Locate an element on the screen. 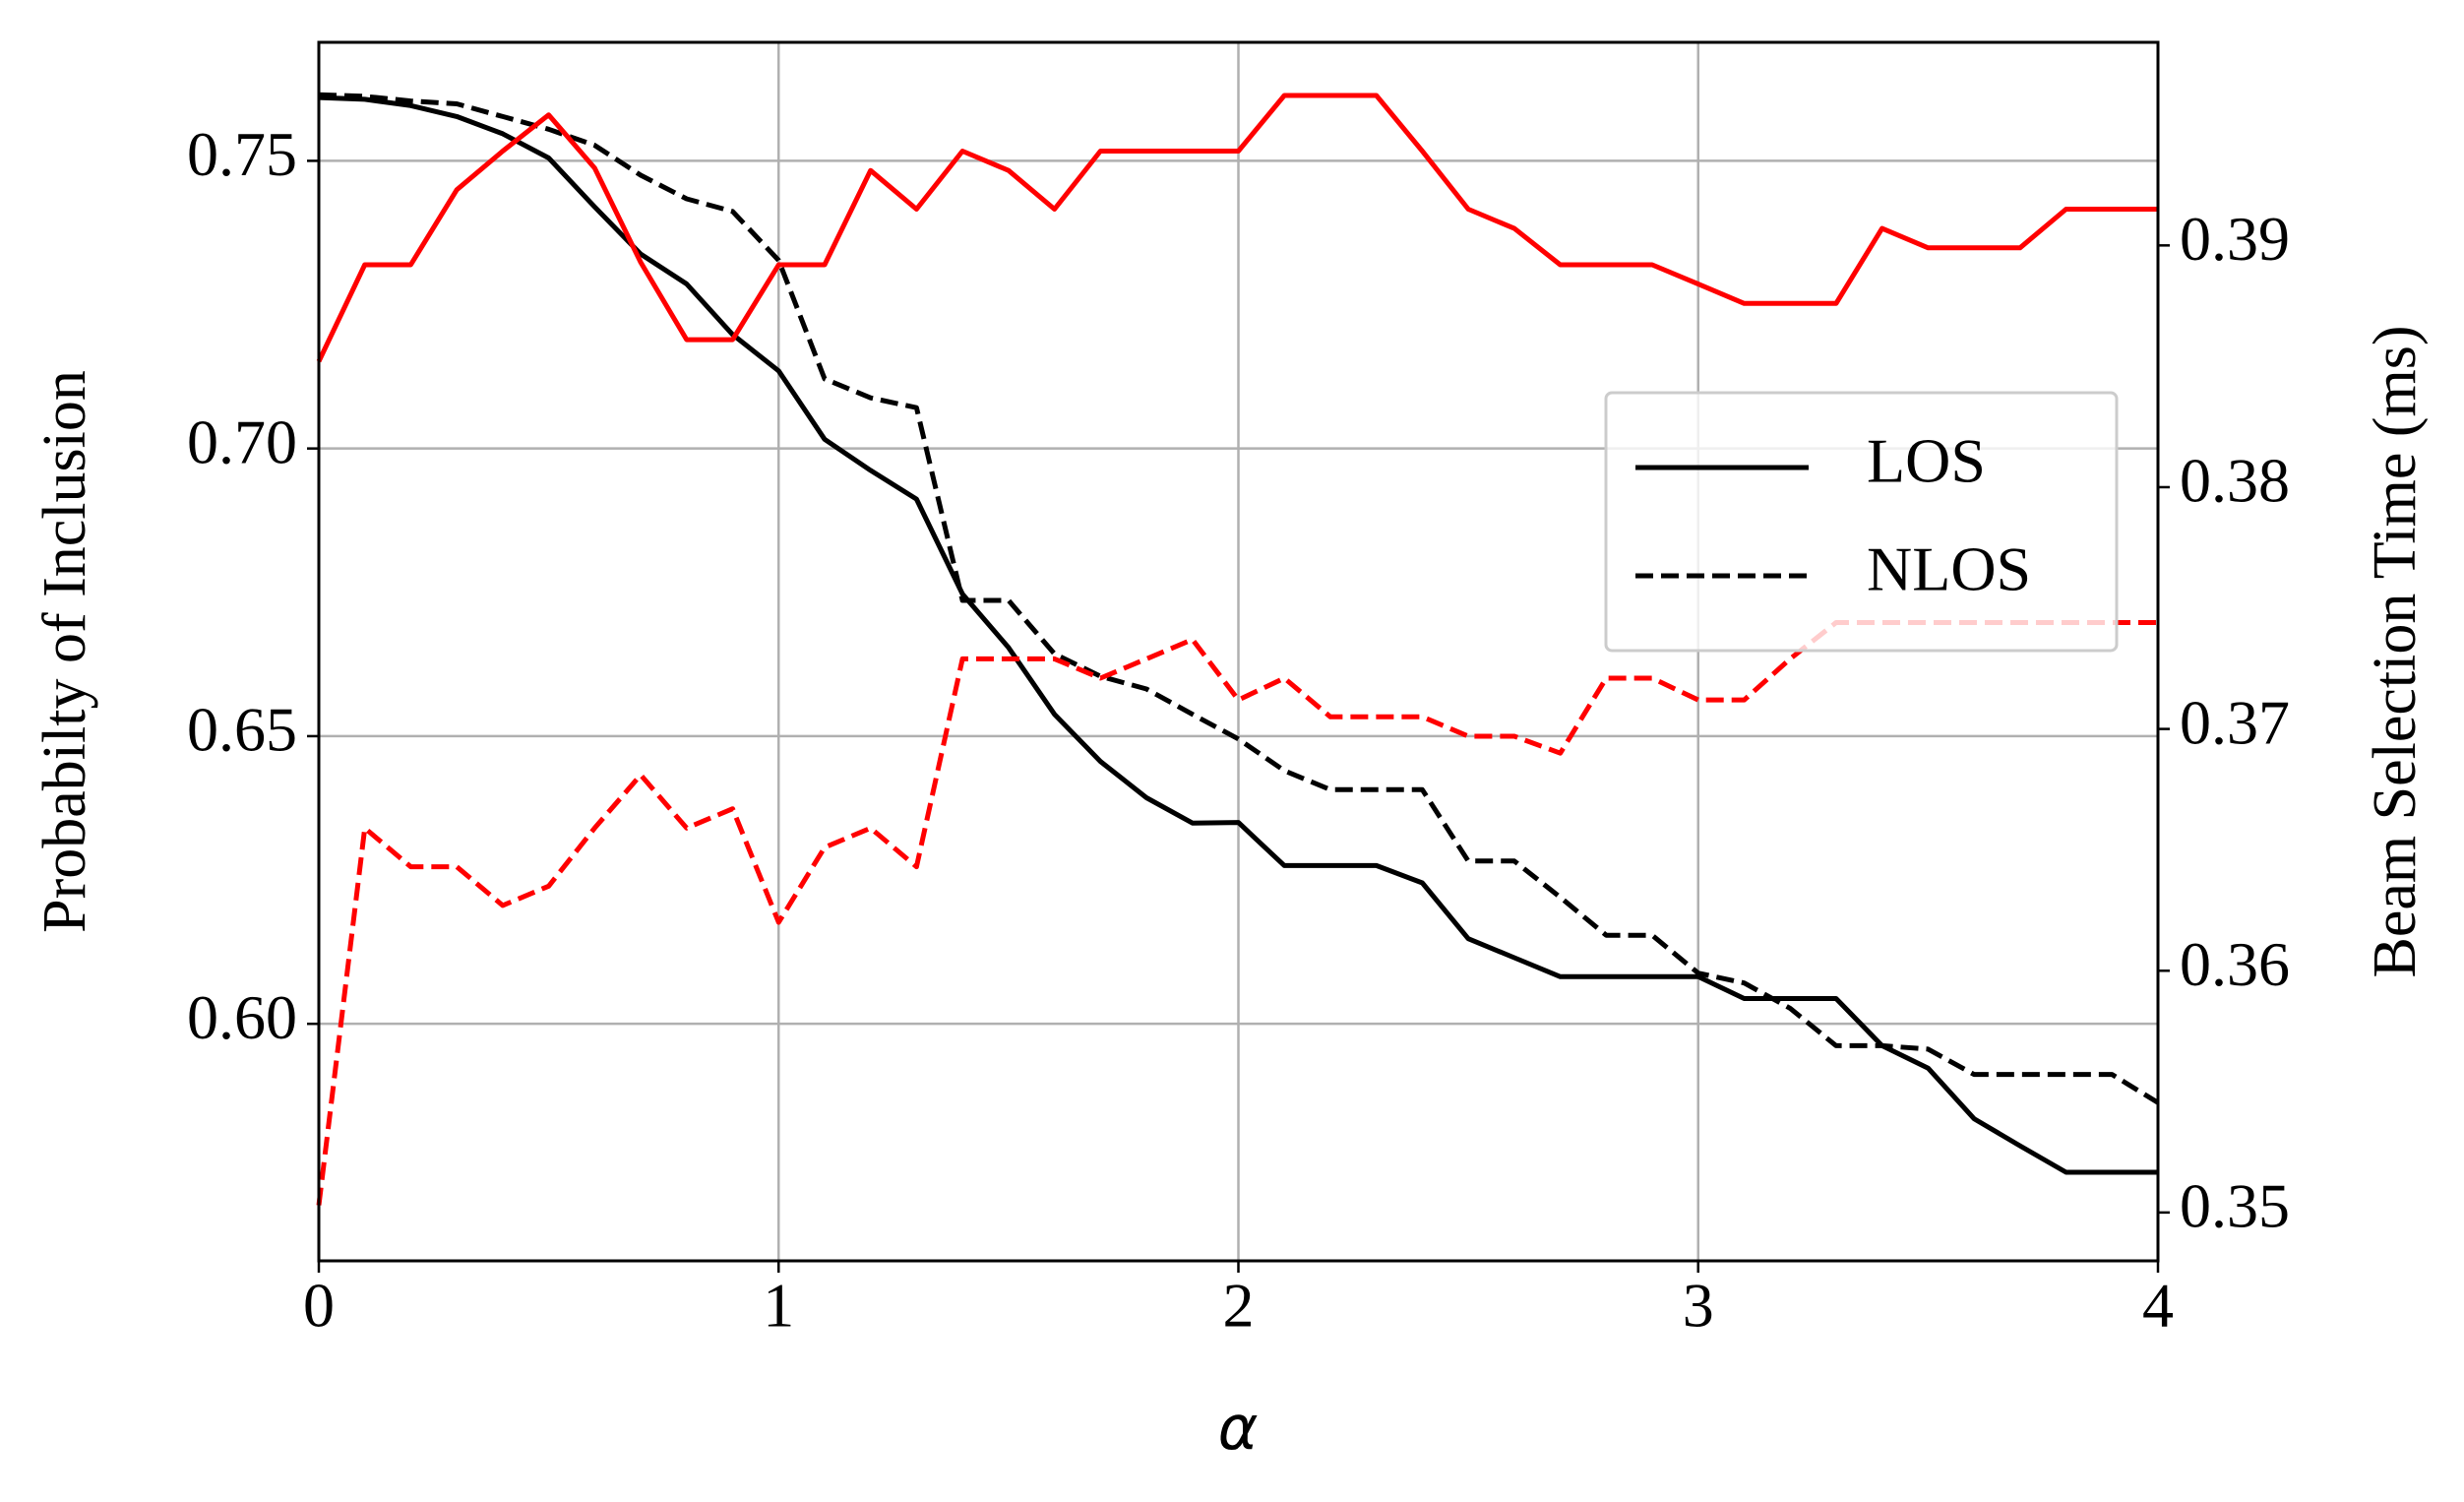 The height and width of the screenshot is (1502, 2464). legend: LOS NLOS is located at coordinates (1861, 522).